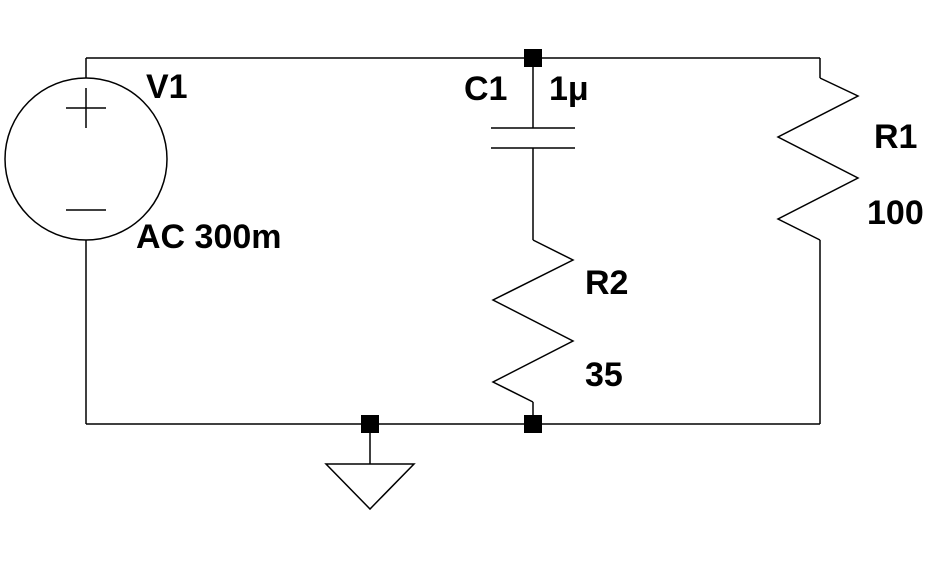 Image resolution: width=950 pixels, height=561 pixels. What do you see at coordinates (569, 89) in the screenshot?
I see `capacitor-value-label: 1μ` at bounding box center [569, 89].